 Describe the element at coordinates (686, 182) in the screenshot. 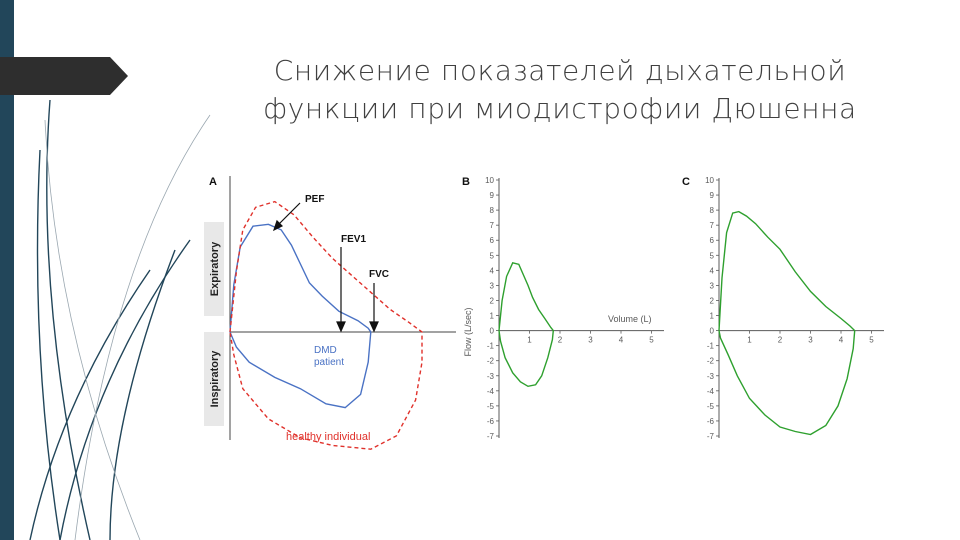

I see `panel-c-letter: C` at that location.